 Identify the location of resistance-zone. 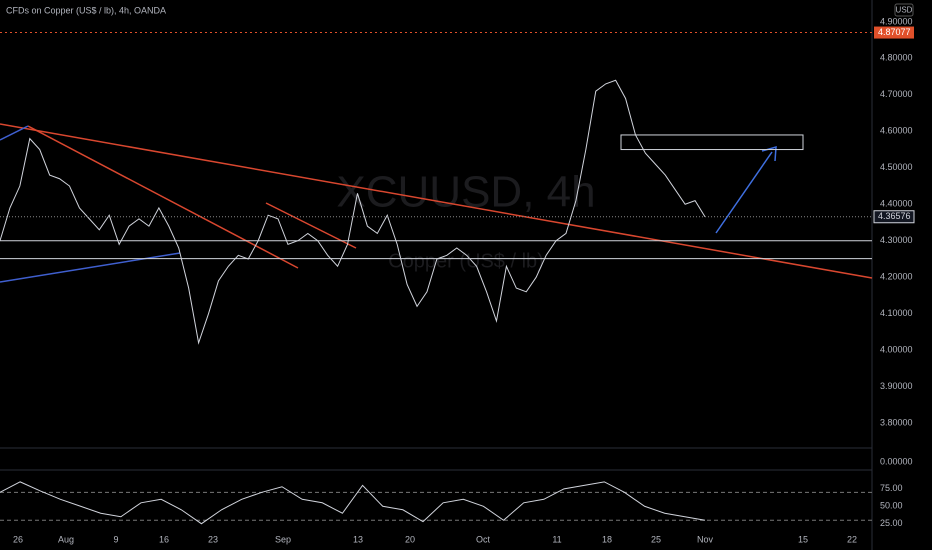
(712, 142).